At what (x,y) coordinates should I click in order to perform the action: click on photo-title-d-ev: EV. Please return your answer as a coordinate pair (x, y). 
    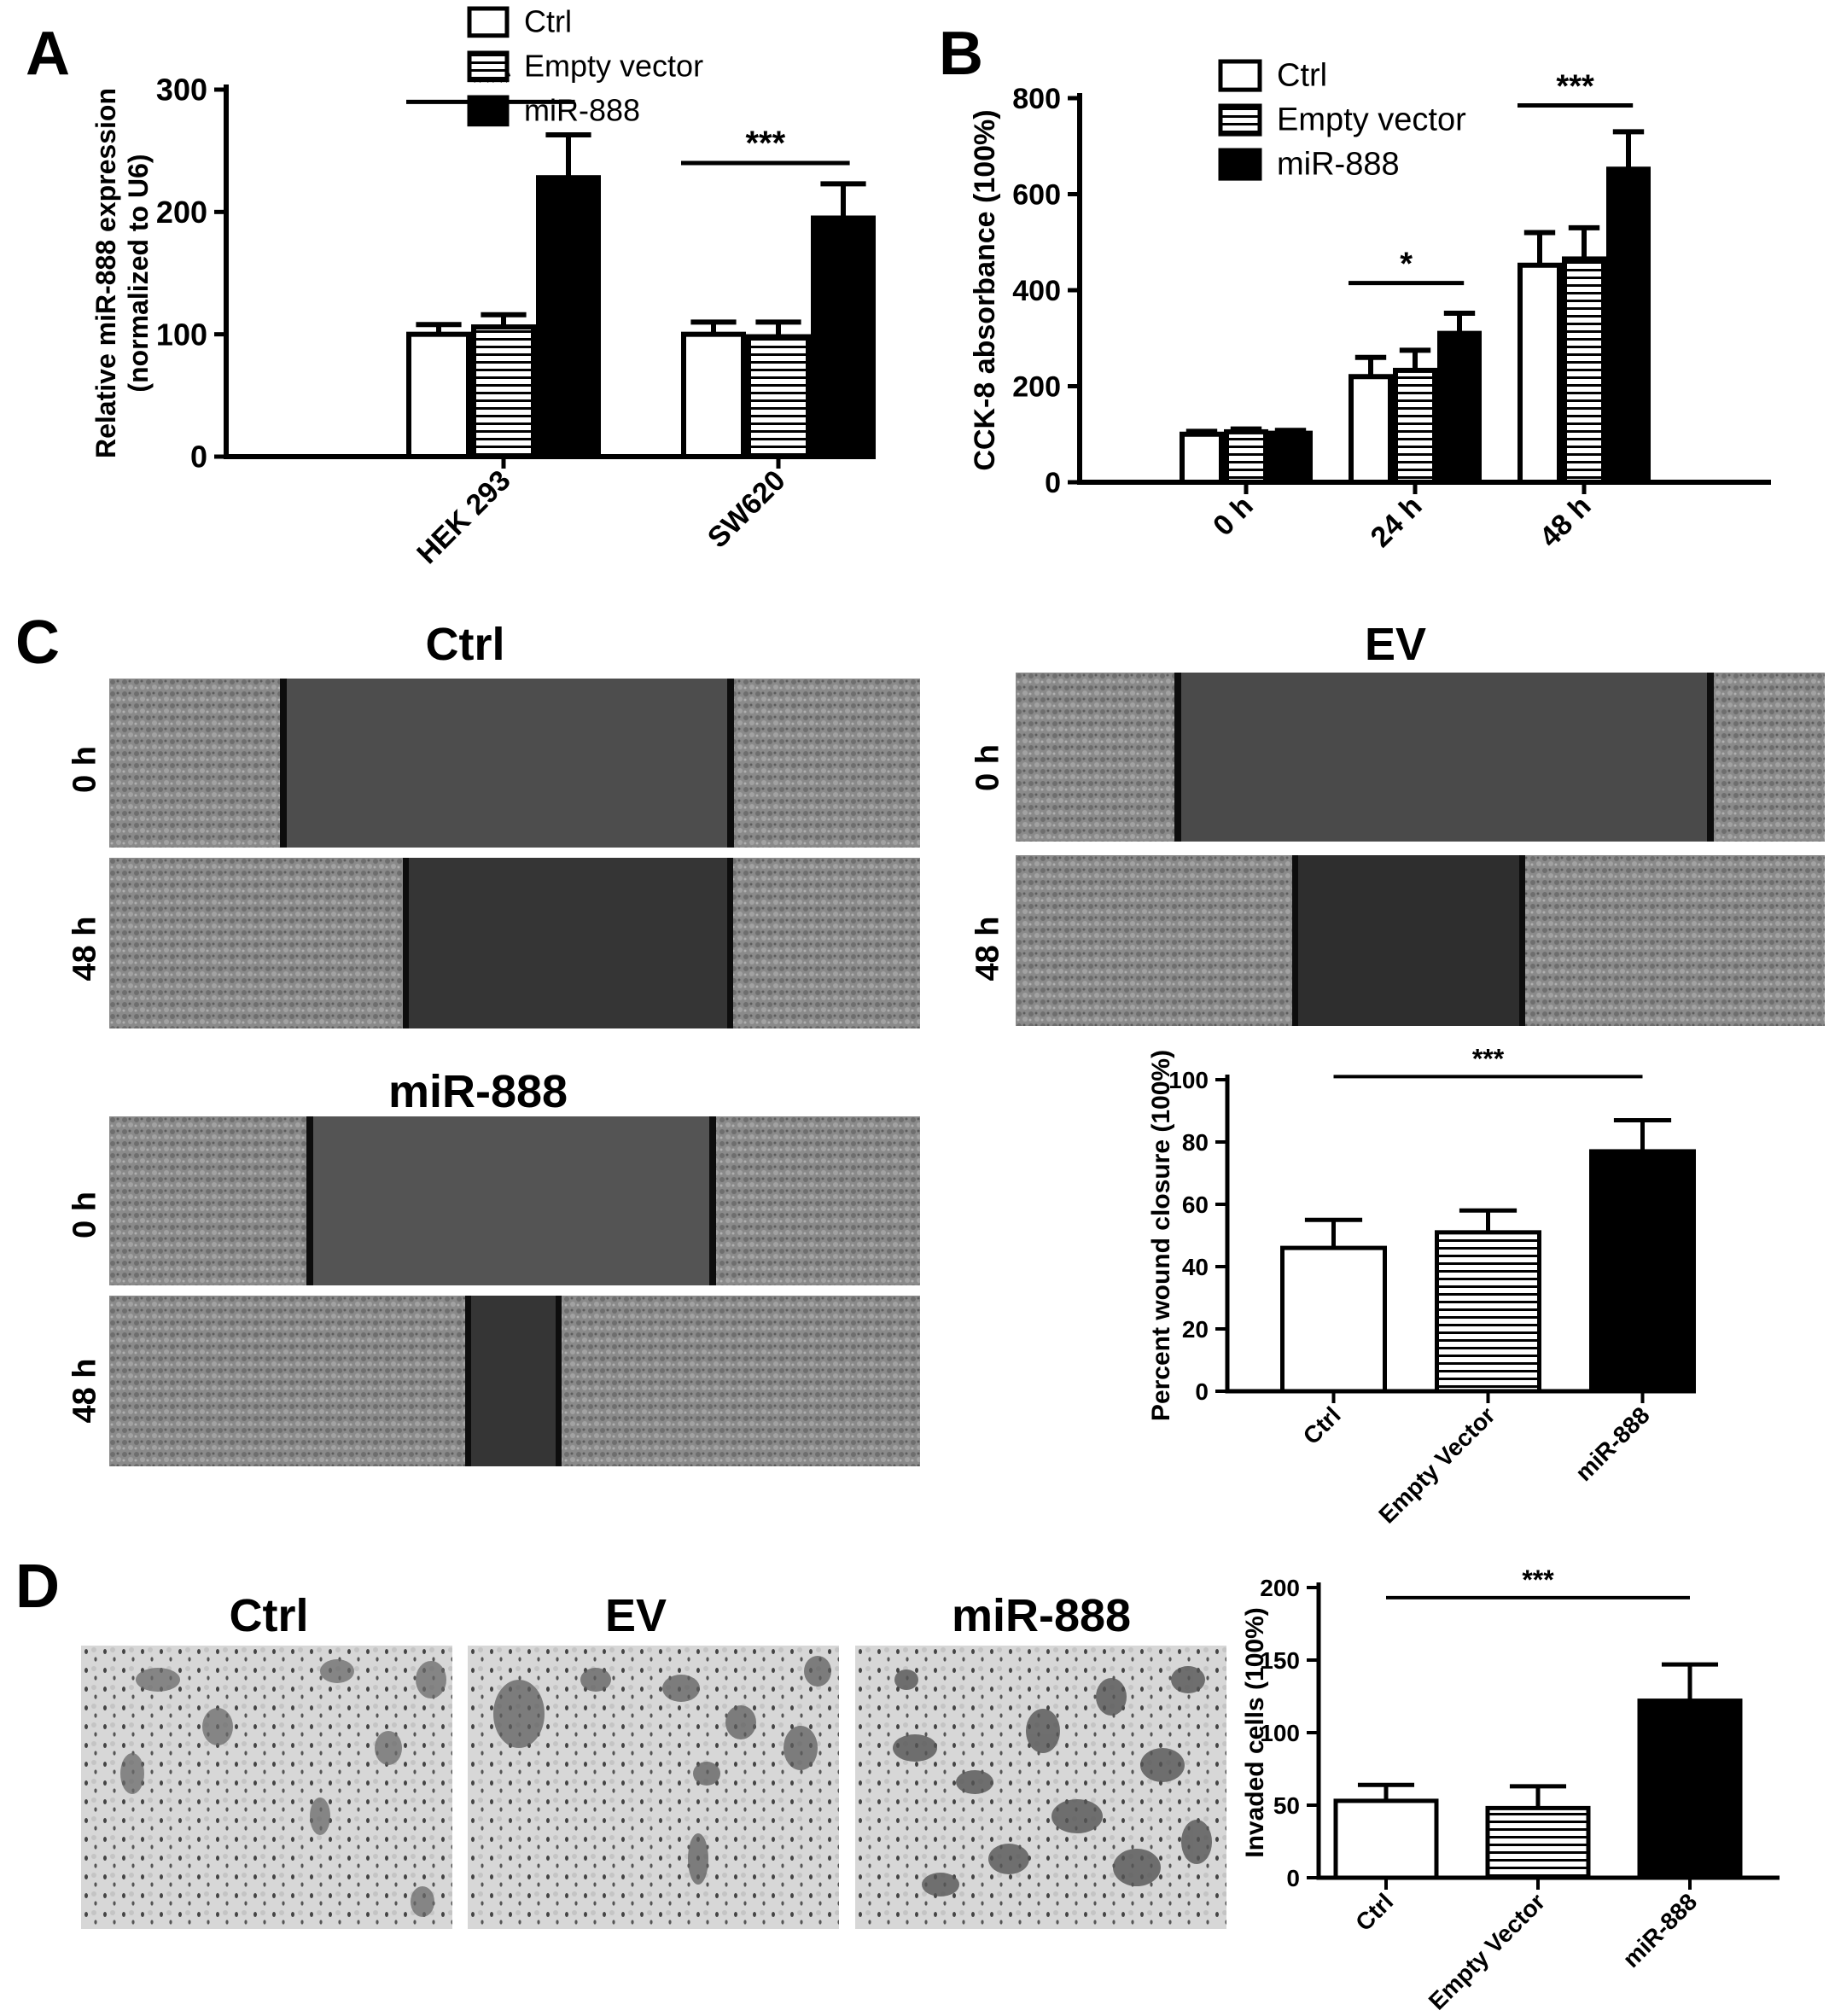
    Looking at the image, I should click on (635, 1615).